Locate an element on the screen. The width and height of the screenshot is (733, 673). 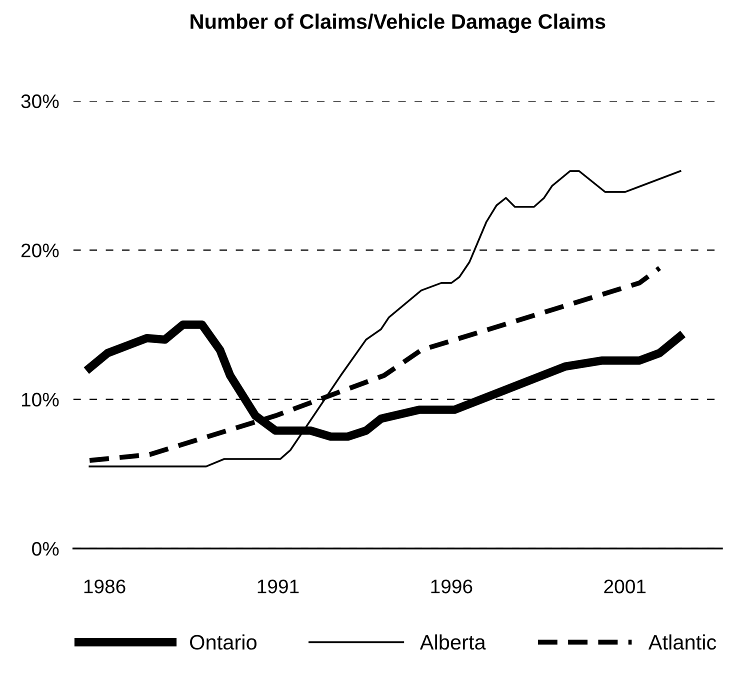
x-tick-label: 1996 is located at coordinates (451, 587).